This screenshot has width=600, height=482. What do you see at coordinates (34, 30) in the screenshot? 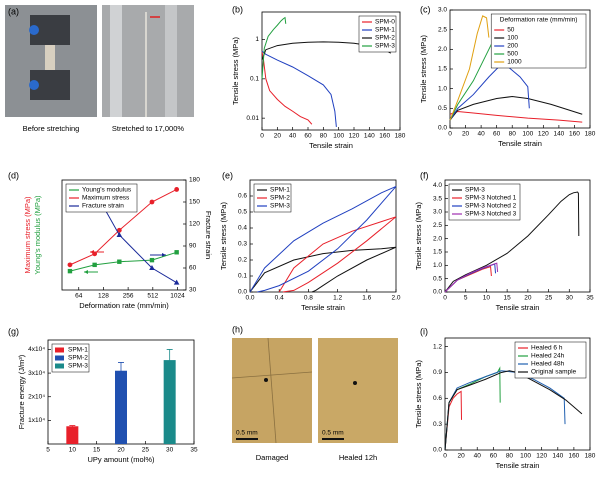
I see `knob` at bounding box center [34, 30].